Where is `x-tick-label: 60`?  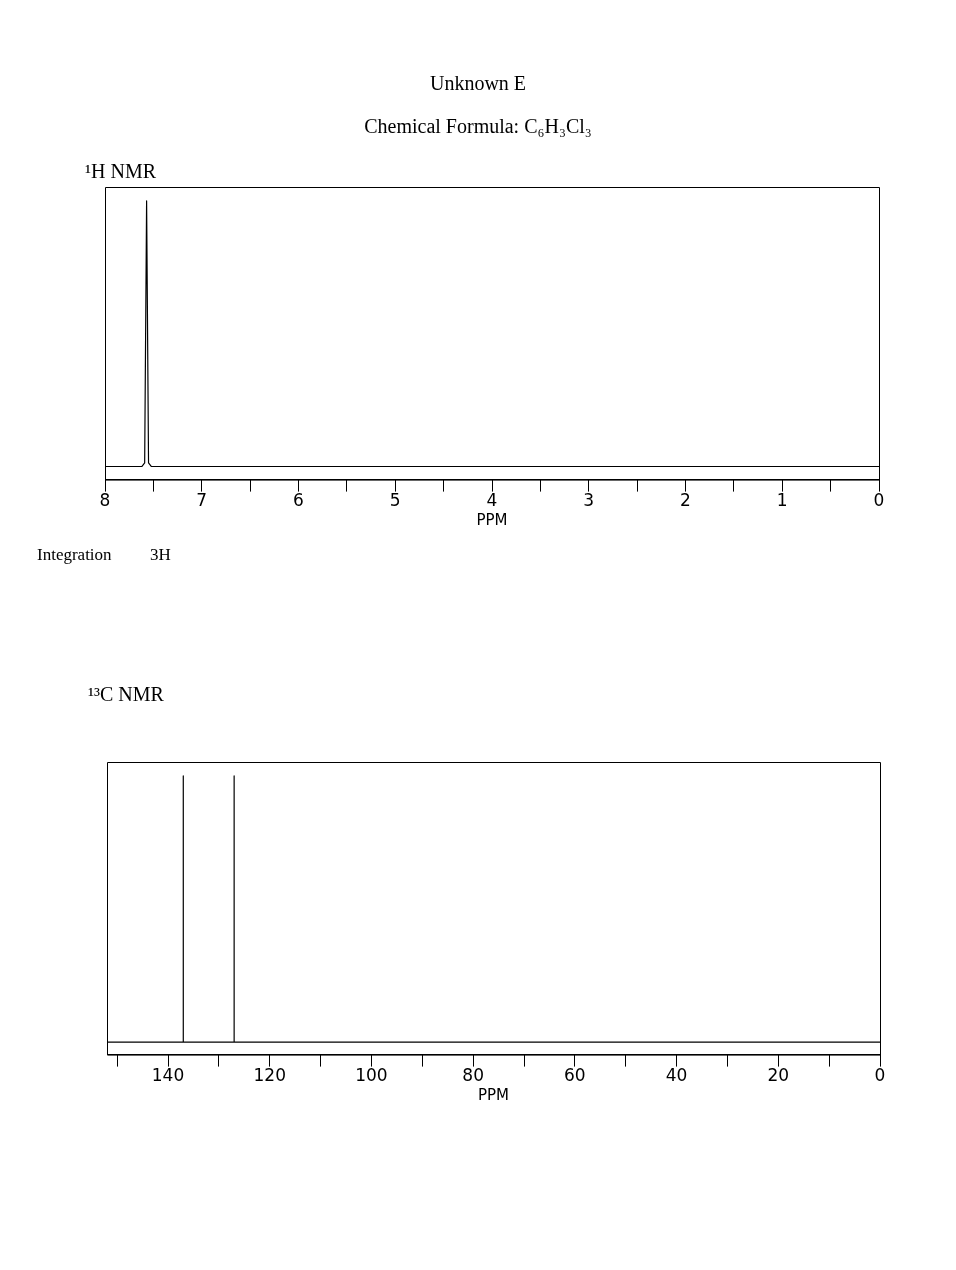 x-tick-label: 60 is located at coordinates (575, 1075).